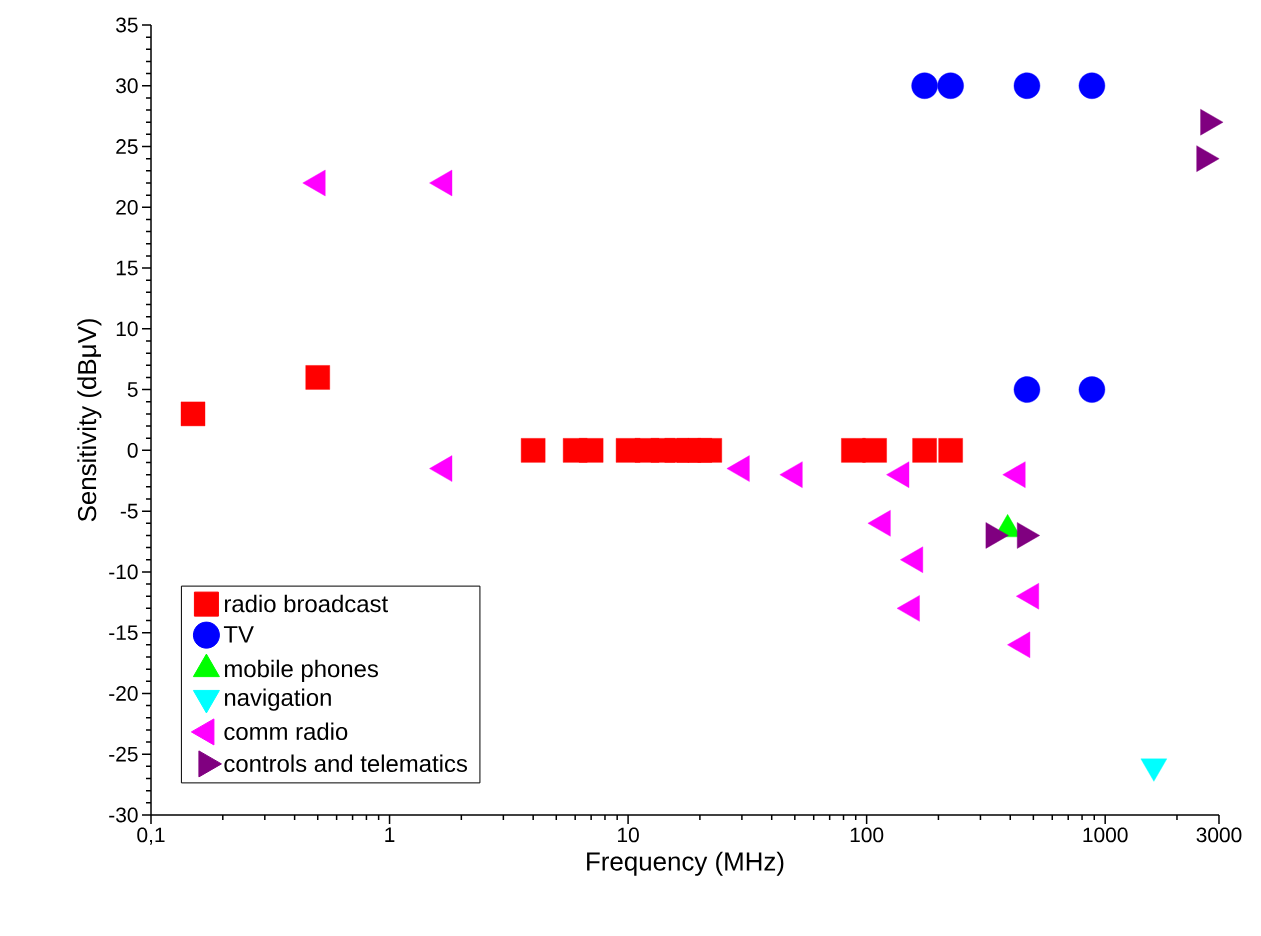 The width and height of the screenshot is (1261, 936). What do you see at coordinates (127, 146) in the screenshot?
I see `y-tick-label: 25` at bounding box center [127, 146].